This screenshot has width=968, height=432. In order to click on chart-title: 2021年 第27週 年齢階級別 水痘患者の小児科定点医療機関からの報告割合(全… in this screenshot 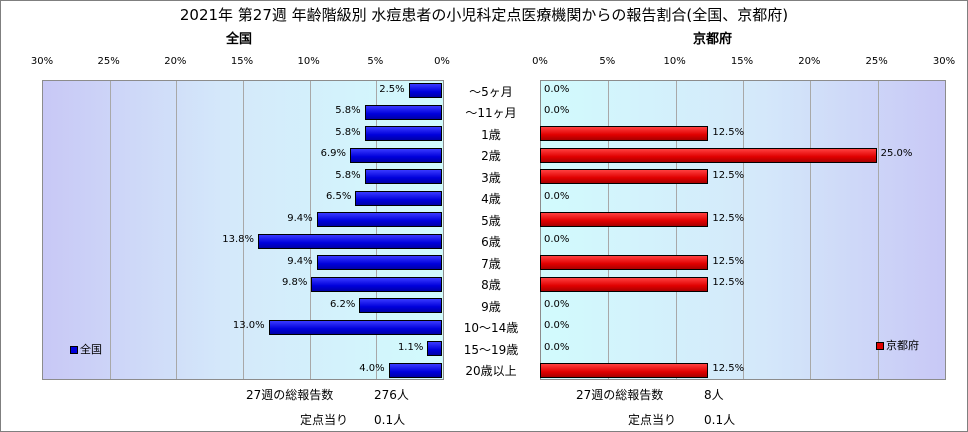, I will do `click(484, 15)`.